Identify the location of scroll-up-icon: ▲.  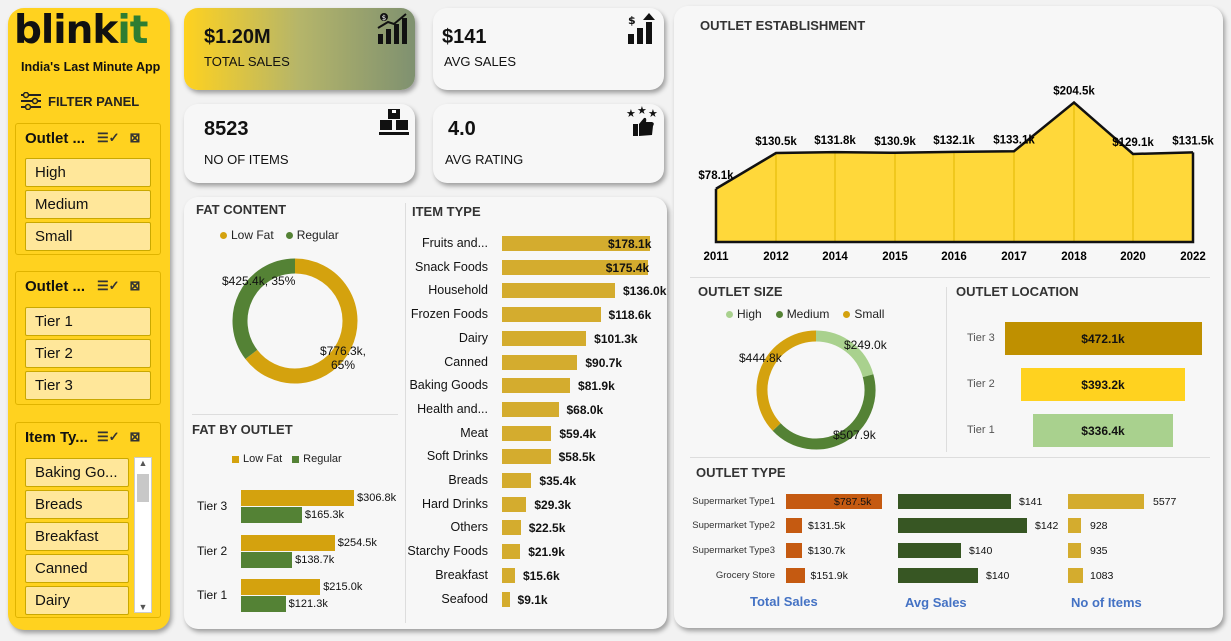
(143, 463).